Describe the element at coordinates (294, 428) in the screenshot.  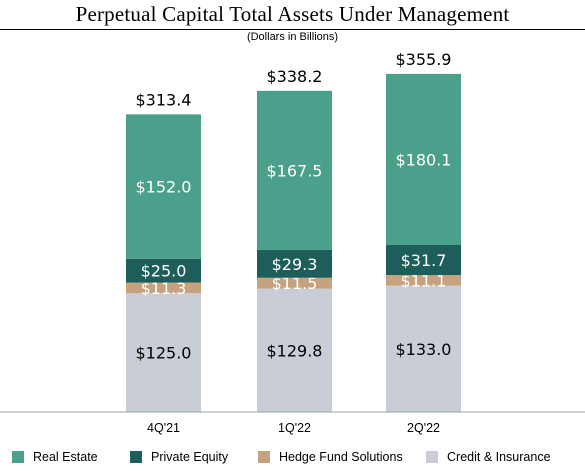
I see `x-tick-label: 1Q'22` at that location.